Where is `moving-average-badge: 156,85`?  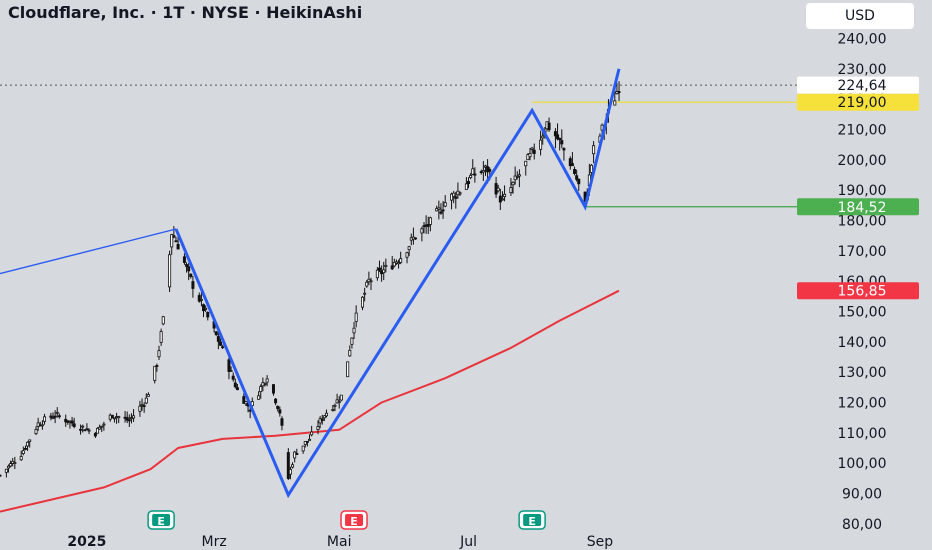 moving-average-badge: 156,85 is located at coordinates (858, 291).